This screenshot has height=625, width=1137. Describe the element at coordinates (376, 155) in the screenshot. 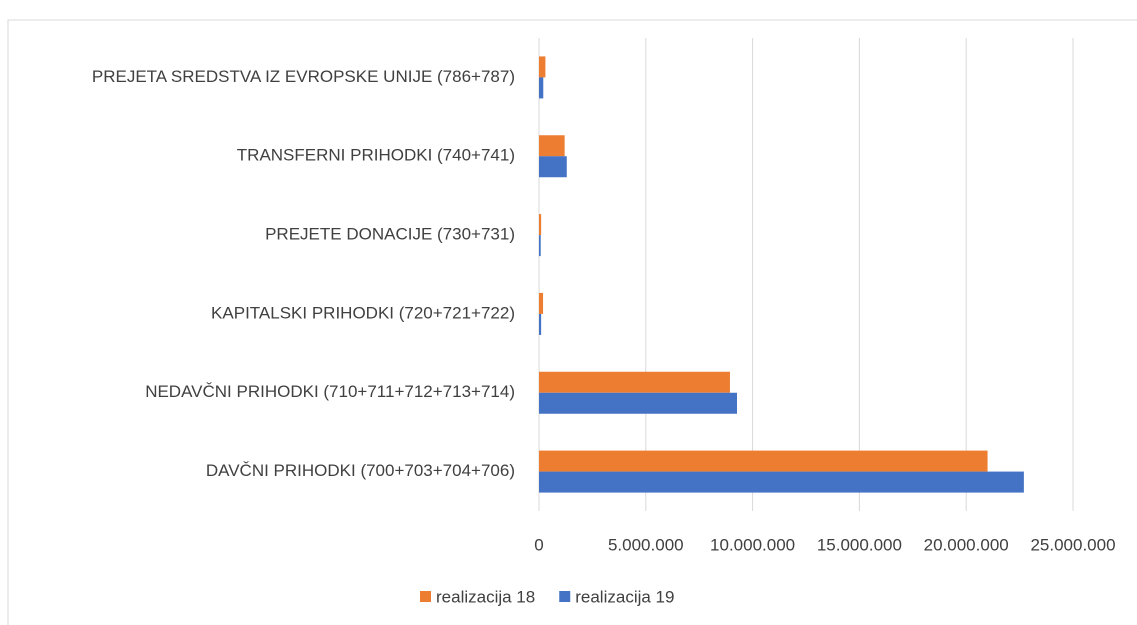

I see `y-tick-label: TRANSFERNI PRIHODKI (740+741)` at that location.